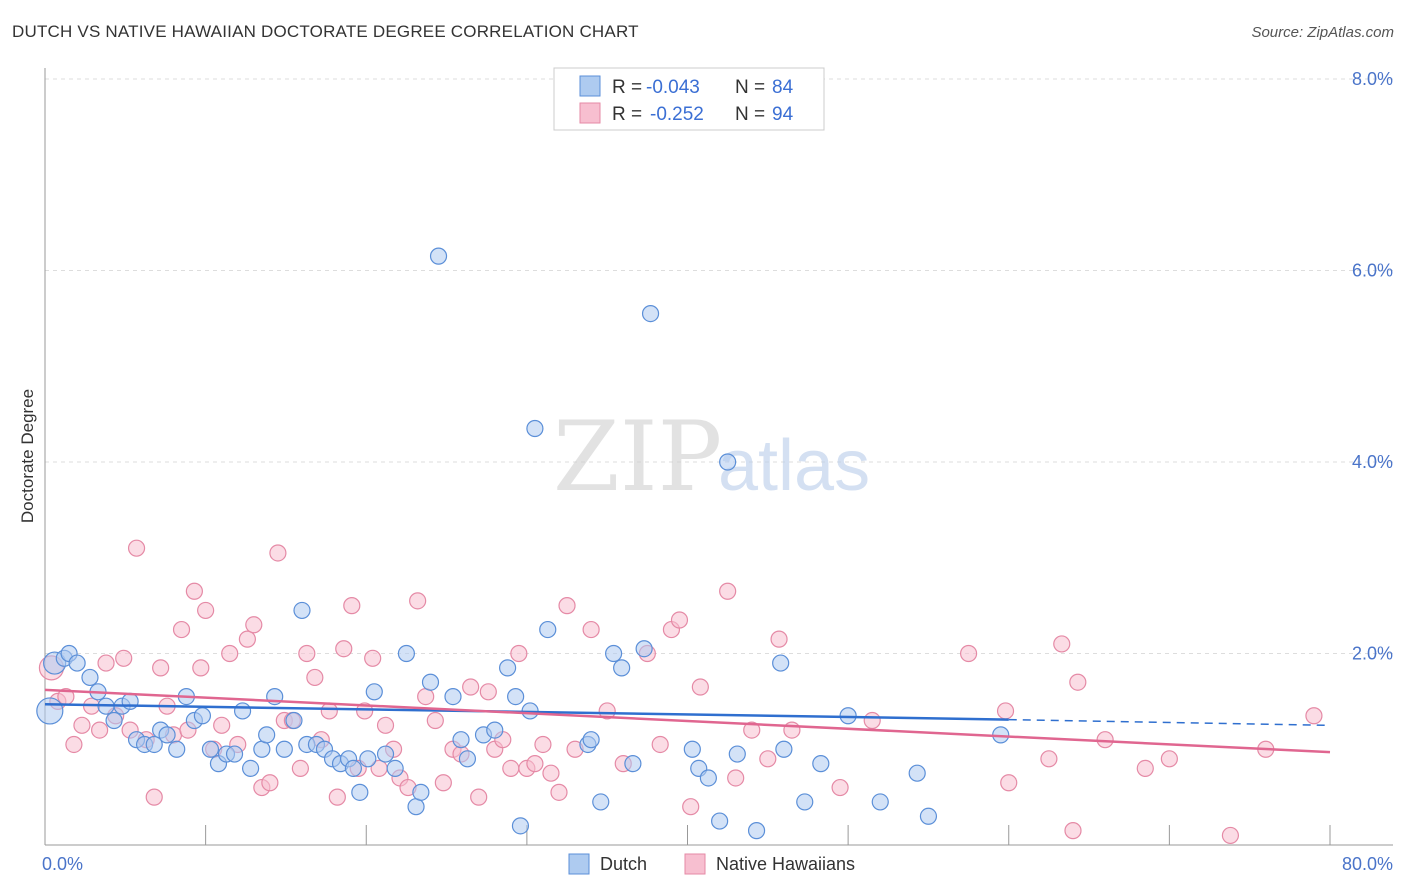 The height and width of the screenshot is (892, 1406). What do you see at coordinates (579, 864) in the screenshot?
I see `series-legend-swatch-dutch` at bounding box center [579, 864].